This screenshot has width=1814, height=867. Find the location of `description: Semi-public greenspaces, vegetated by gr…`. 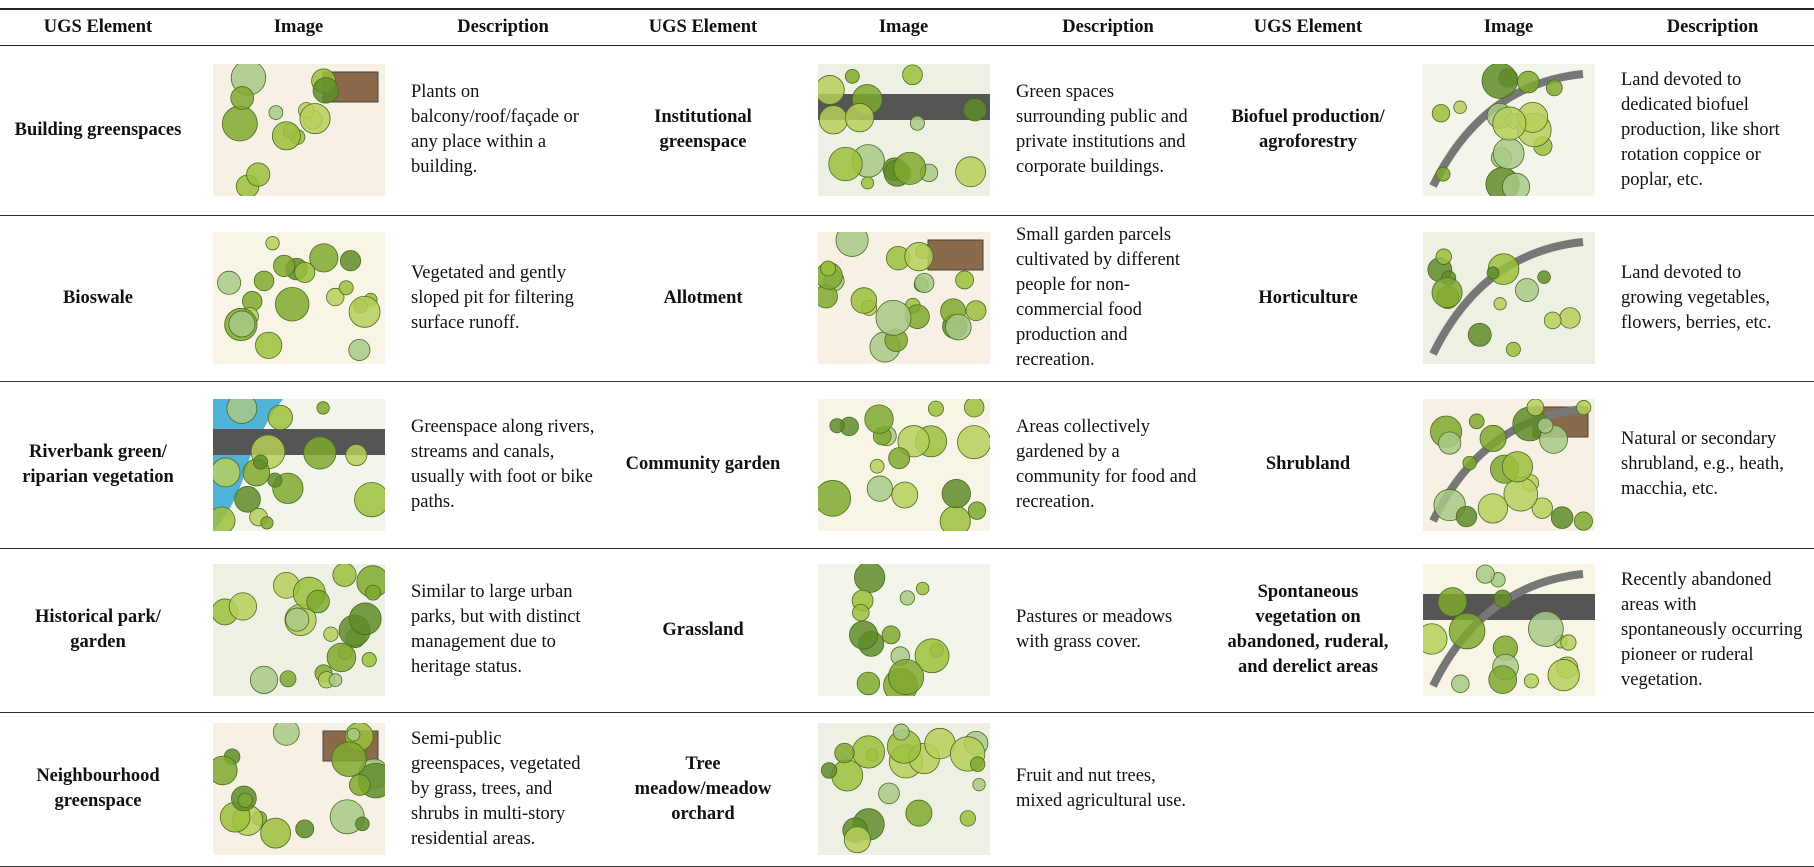

description: Semi-public greenspaces, vegetated by gr… is located at coordinates (496, 788).